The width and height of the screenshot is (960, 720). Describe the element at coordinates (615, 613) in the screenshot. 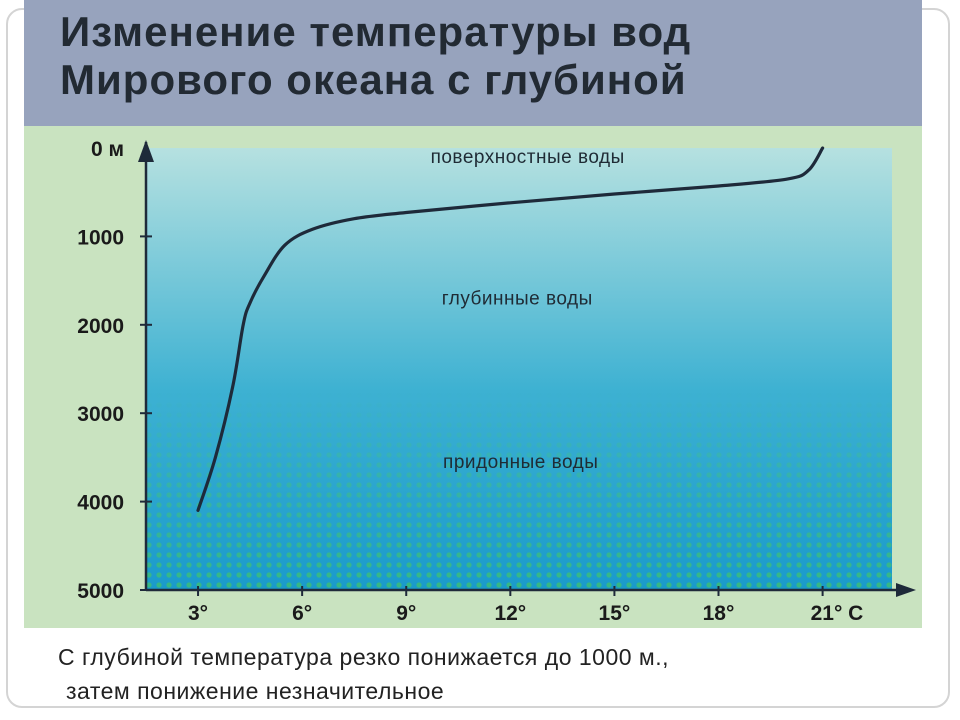

I see `x-tick-label: 15°` at that location.